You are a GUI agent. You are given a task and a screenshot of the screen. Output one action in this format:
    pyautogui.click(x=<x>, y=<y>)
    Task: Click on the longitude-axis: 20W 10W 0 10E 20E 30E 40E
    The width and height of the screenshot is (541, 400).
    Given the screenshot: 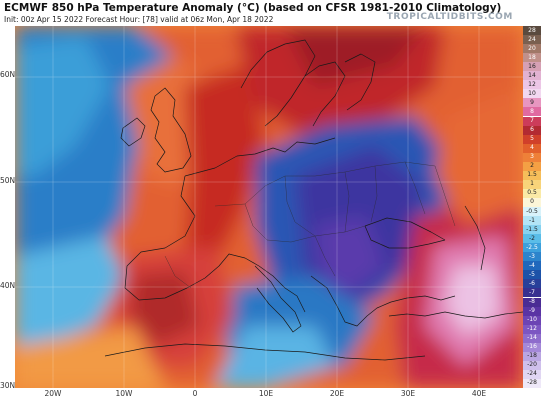 What is the action you would take?
    pyautogui.click(x=269, y=394)
    